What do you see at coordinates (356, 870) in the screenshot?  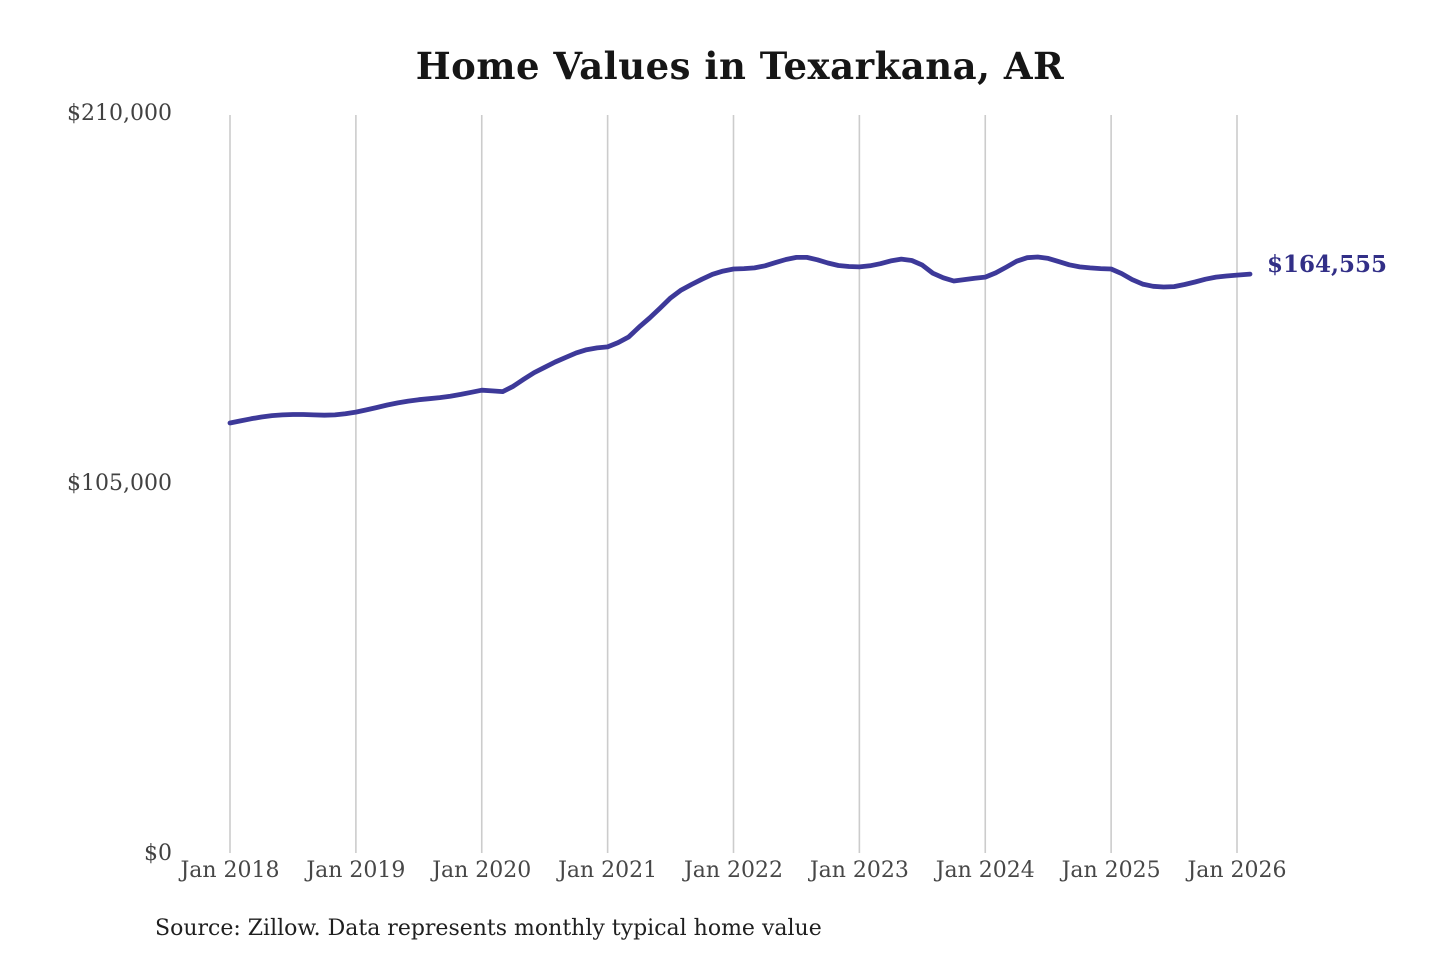 I see `x-axis-tick-label: Jan 2019` at bounding box center [356, 870].